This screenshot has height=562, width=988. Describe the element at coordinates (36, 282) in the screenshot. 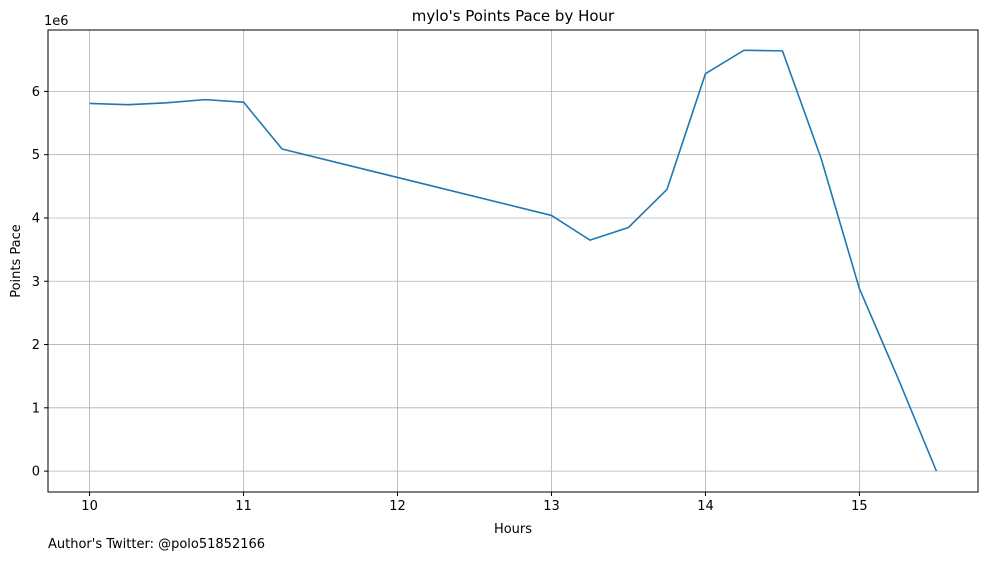

I see `y-tick-label: 3` at that location.